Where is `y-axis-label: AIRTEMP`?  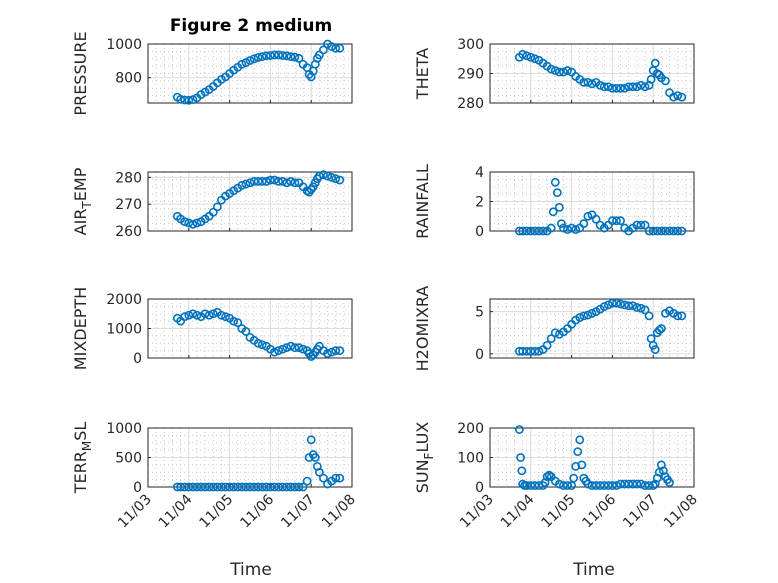
y-axis-label: AIRTEMP is located at coordinates (82, 201).